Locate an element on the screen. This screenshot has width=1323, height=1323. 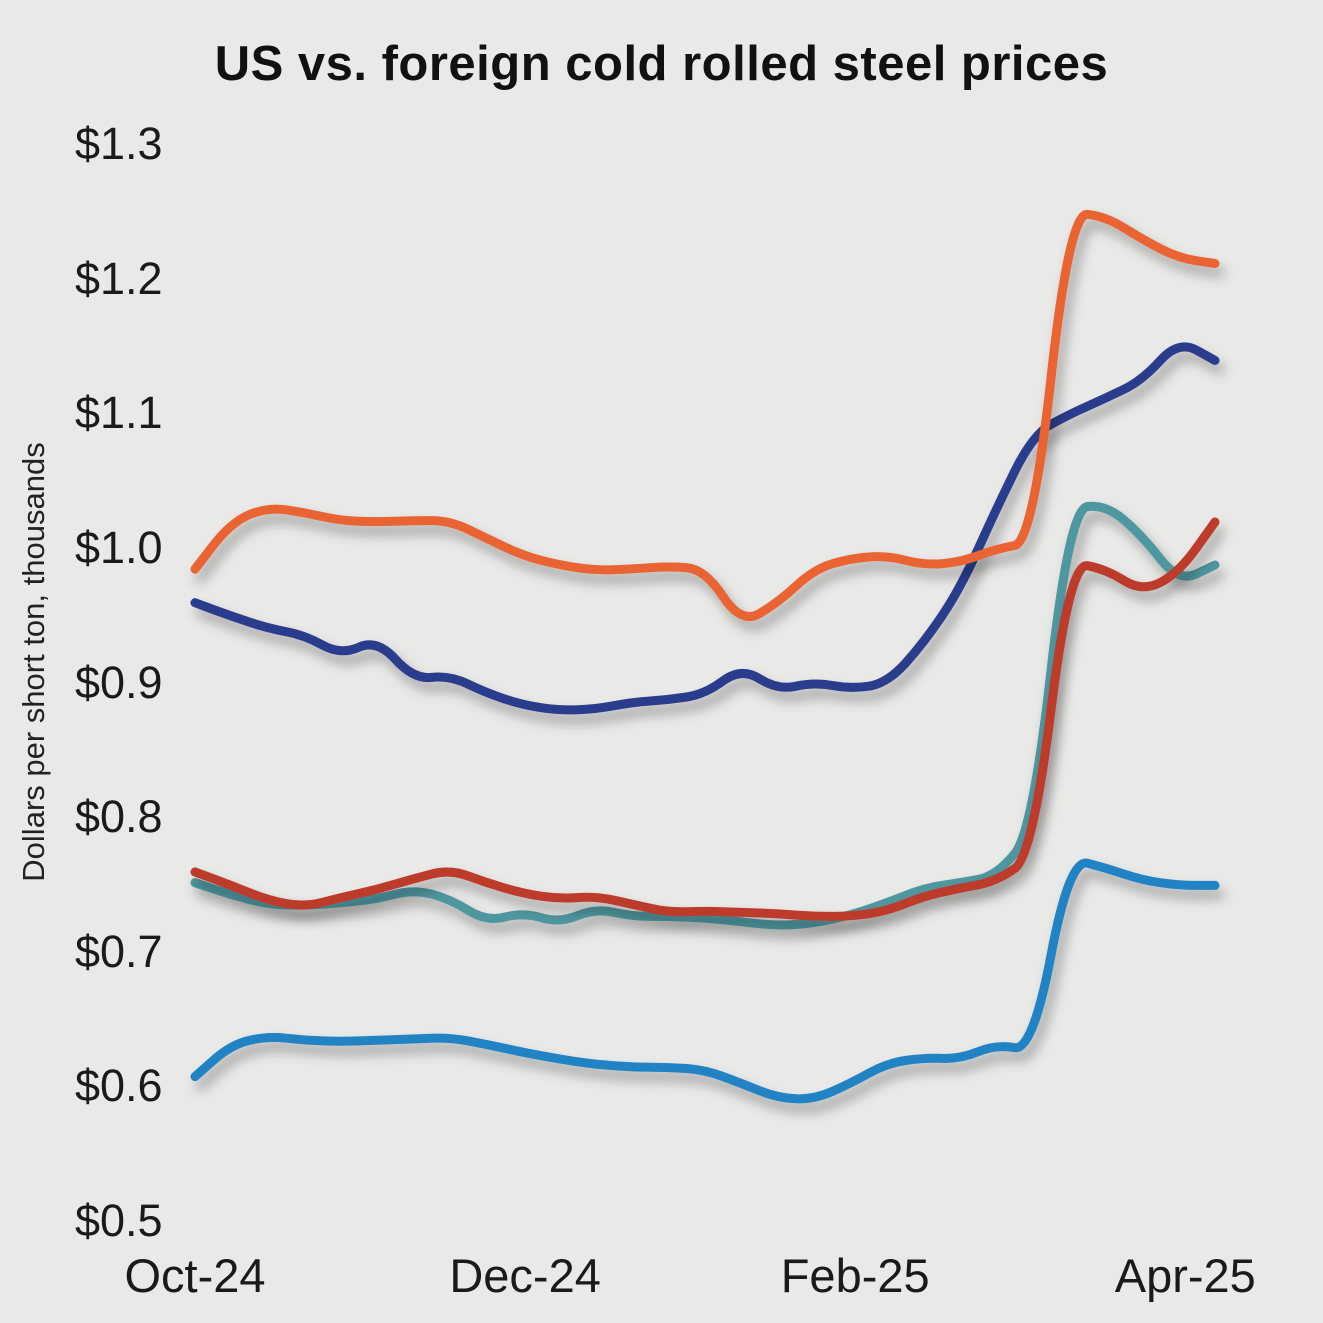
y-tick-label: $0.8 is located at coordinates (119, 817).